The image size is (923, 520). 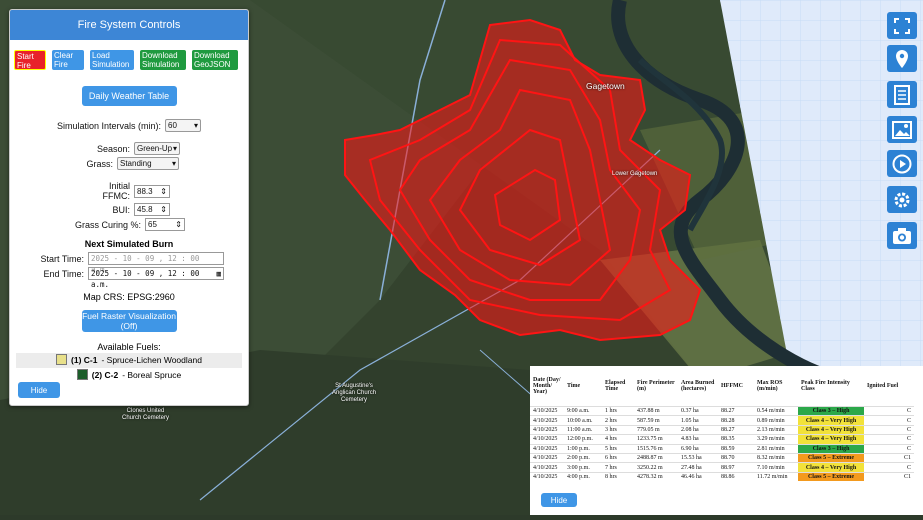 What do you see at coordinates (902, 25) in the screenshot?
I see `fullscreen-button` at bounding box center [902, 25].